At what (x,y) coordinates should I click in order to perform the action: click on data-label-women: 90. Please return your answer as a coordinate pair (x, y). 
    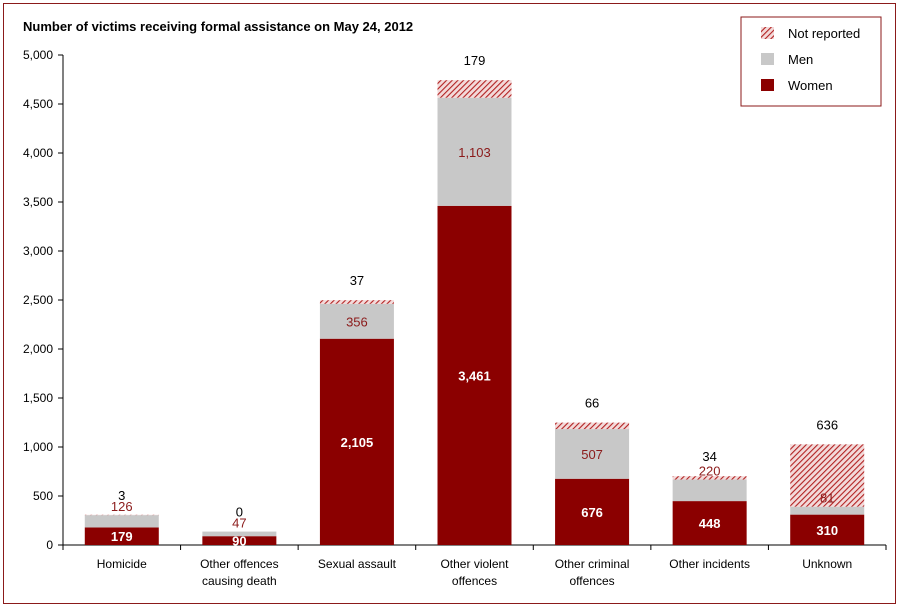
    Looking at the image, I should click on (239, 541).